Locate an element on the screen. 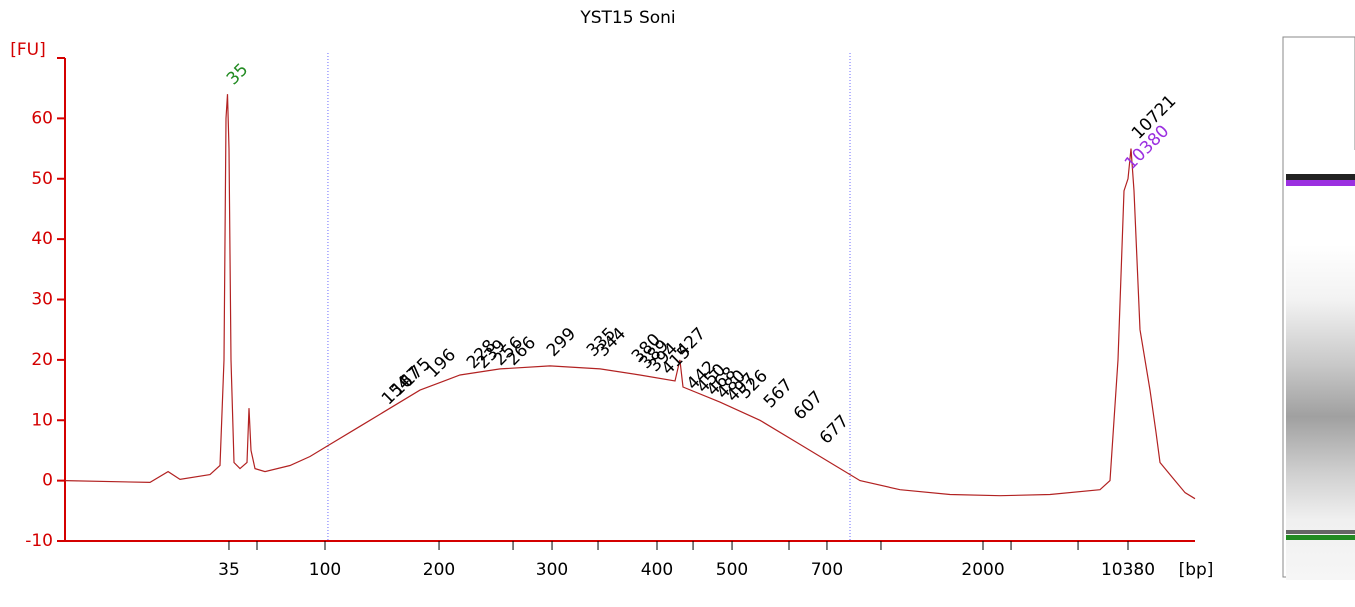  y-tick-label: 40 is located at coordinates (42, 239).